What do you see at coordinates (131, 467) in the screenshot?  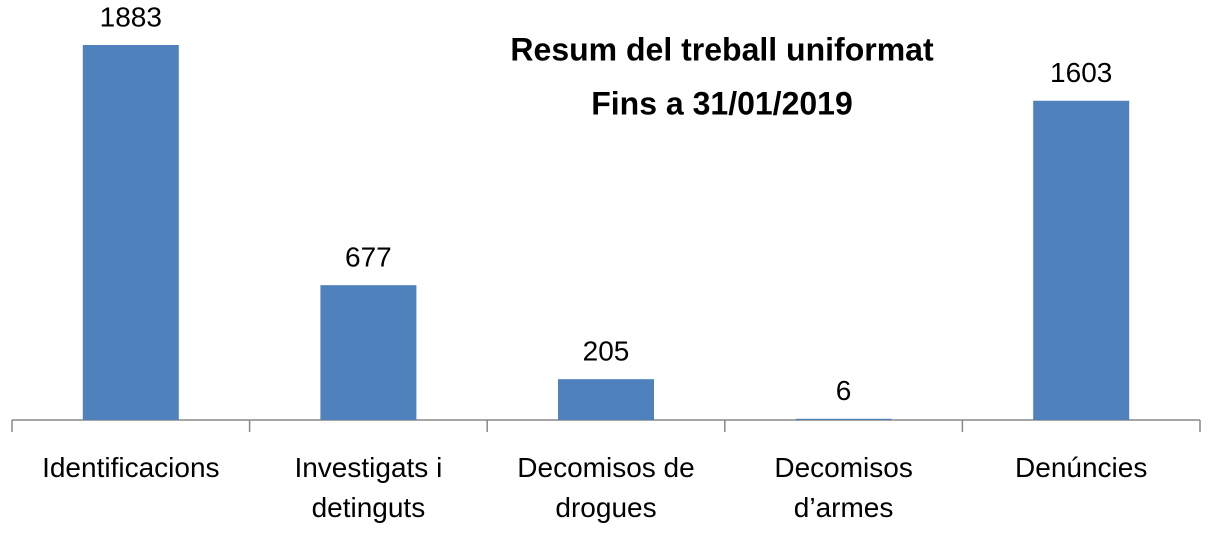 I see `x-tick-label: Identificacions` at bounding box center [131, 467].